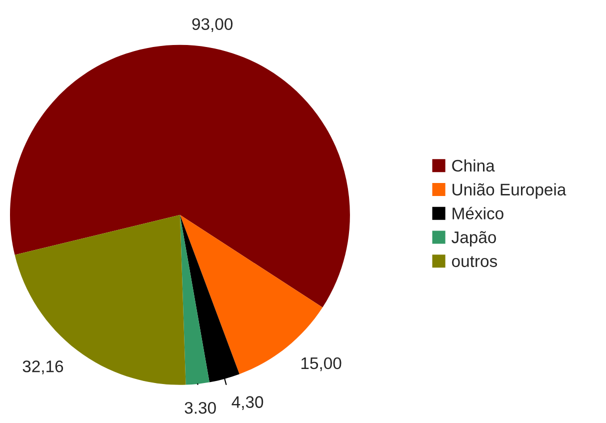 The width and height of the screenshot is (606, 423). Describe the element at coordinates (43, 367) in the screenshot. I see `data-label: 32,16` at that location.